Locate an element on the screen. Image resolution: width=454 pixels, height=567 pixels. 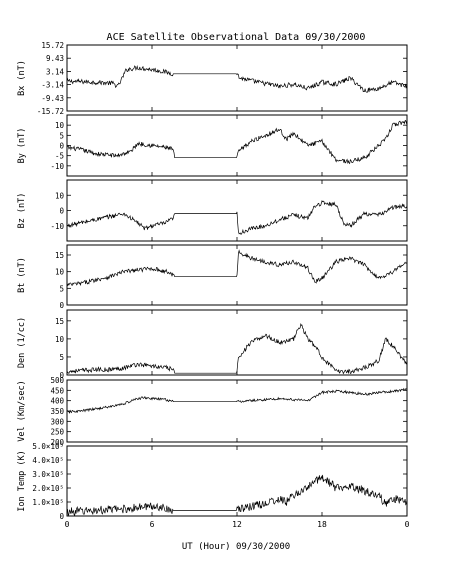
y-tick-label: -5 is located at coordinates (59, 156).